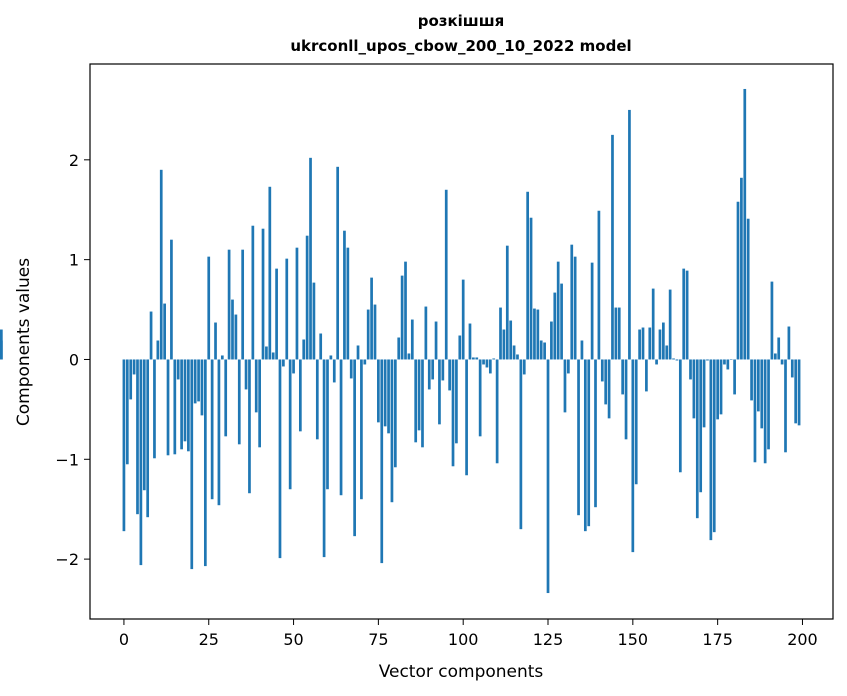 This screenshot has height=696, width=847. I want to click on y-tick-label: −2, so click(67, 559).